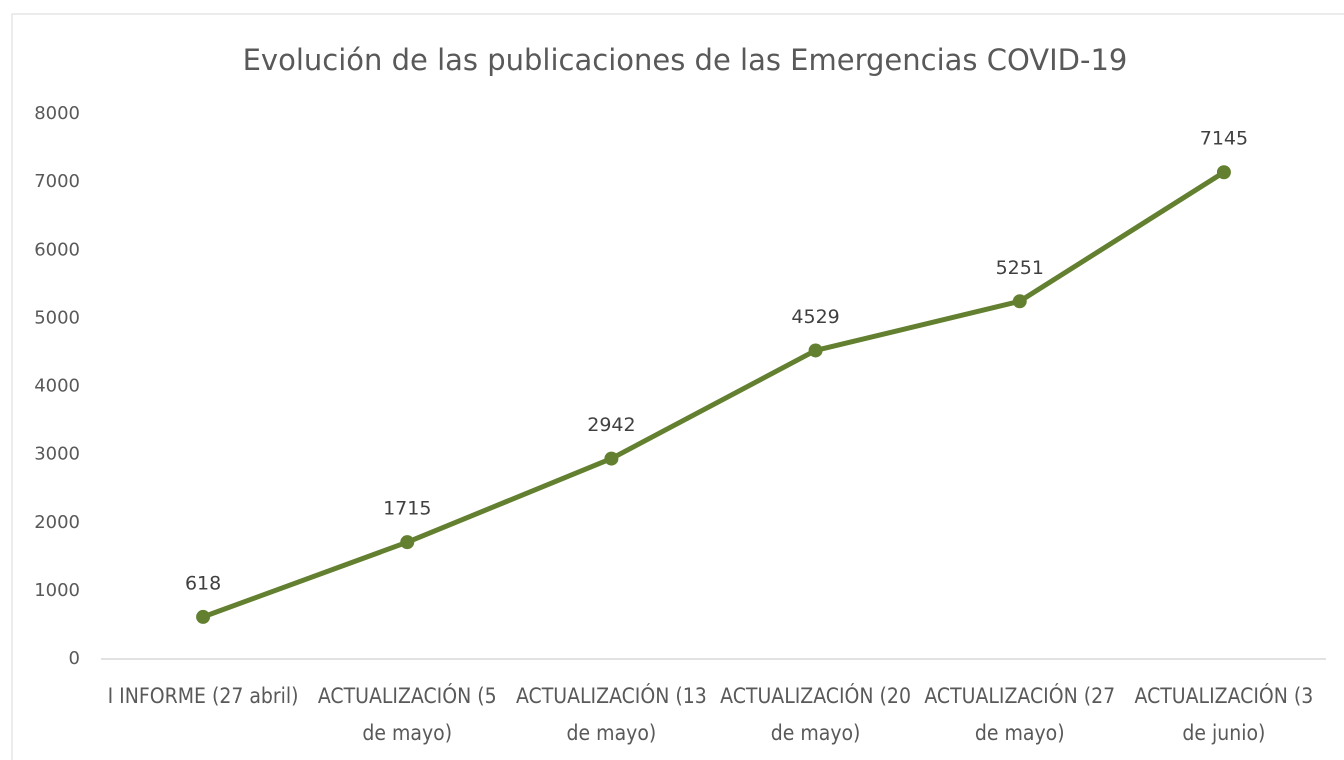 The height and width of the screenshot is (760, 1344). I want to click on y-tick-label: 5000, so click(57, 317).